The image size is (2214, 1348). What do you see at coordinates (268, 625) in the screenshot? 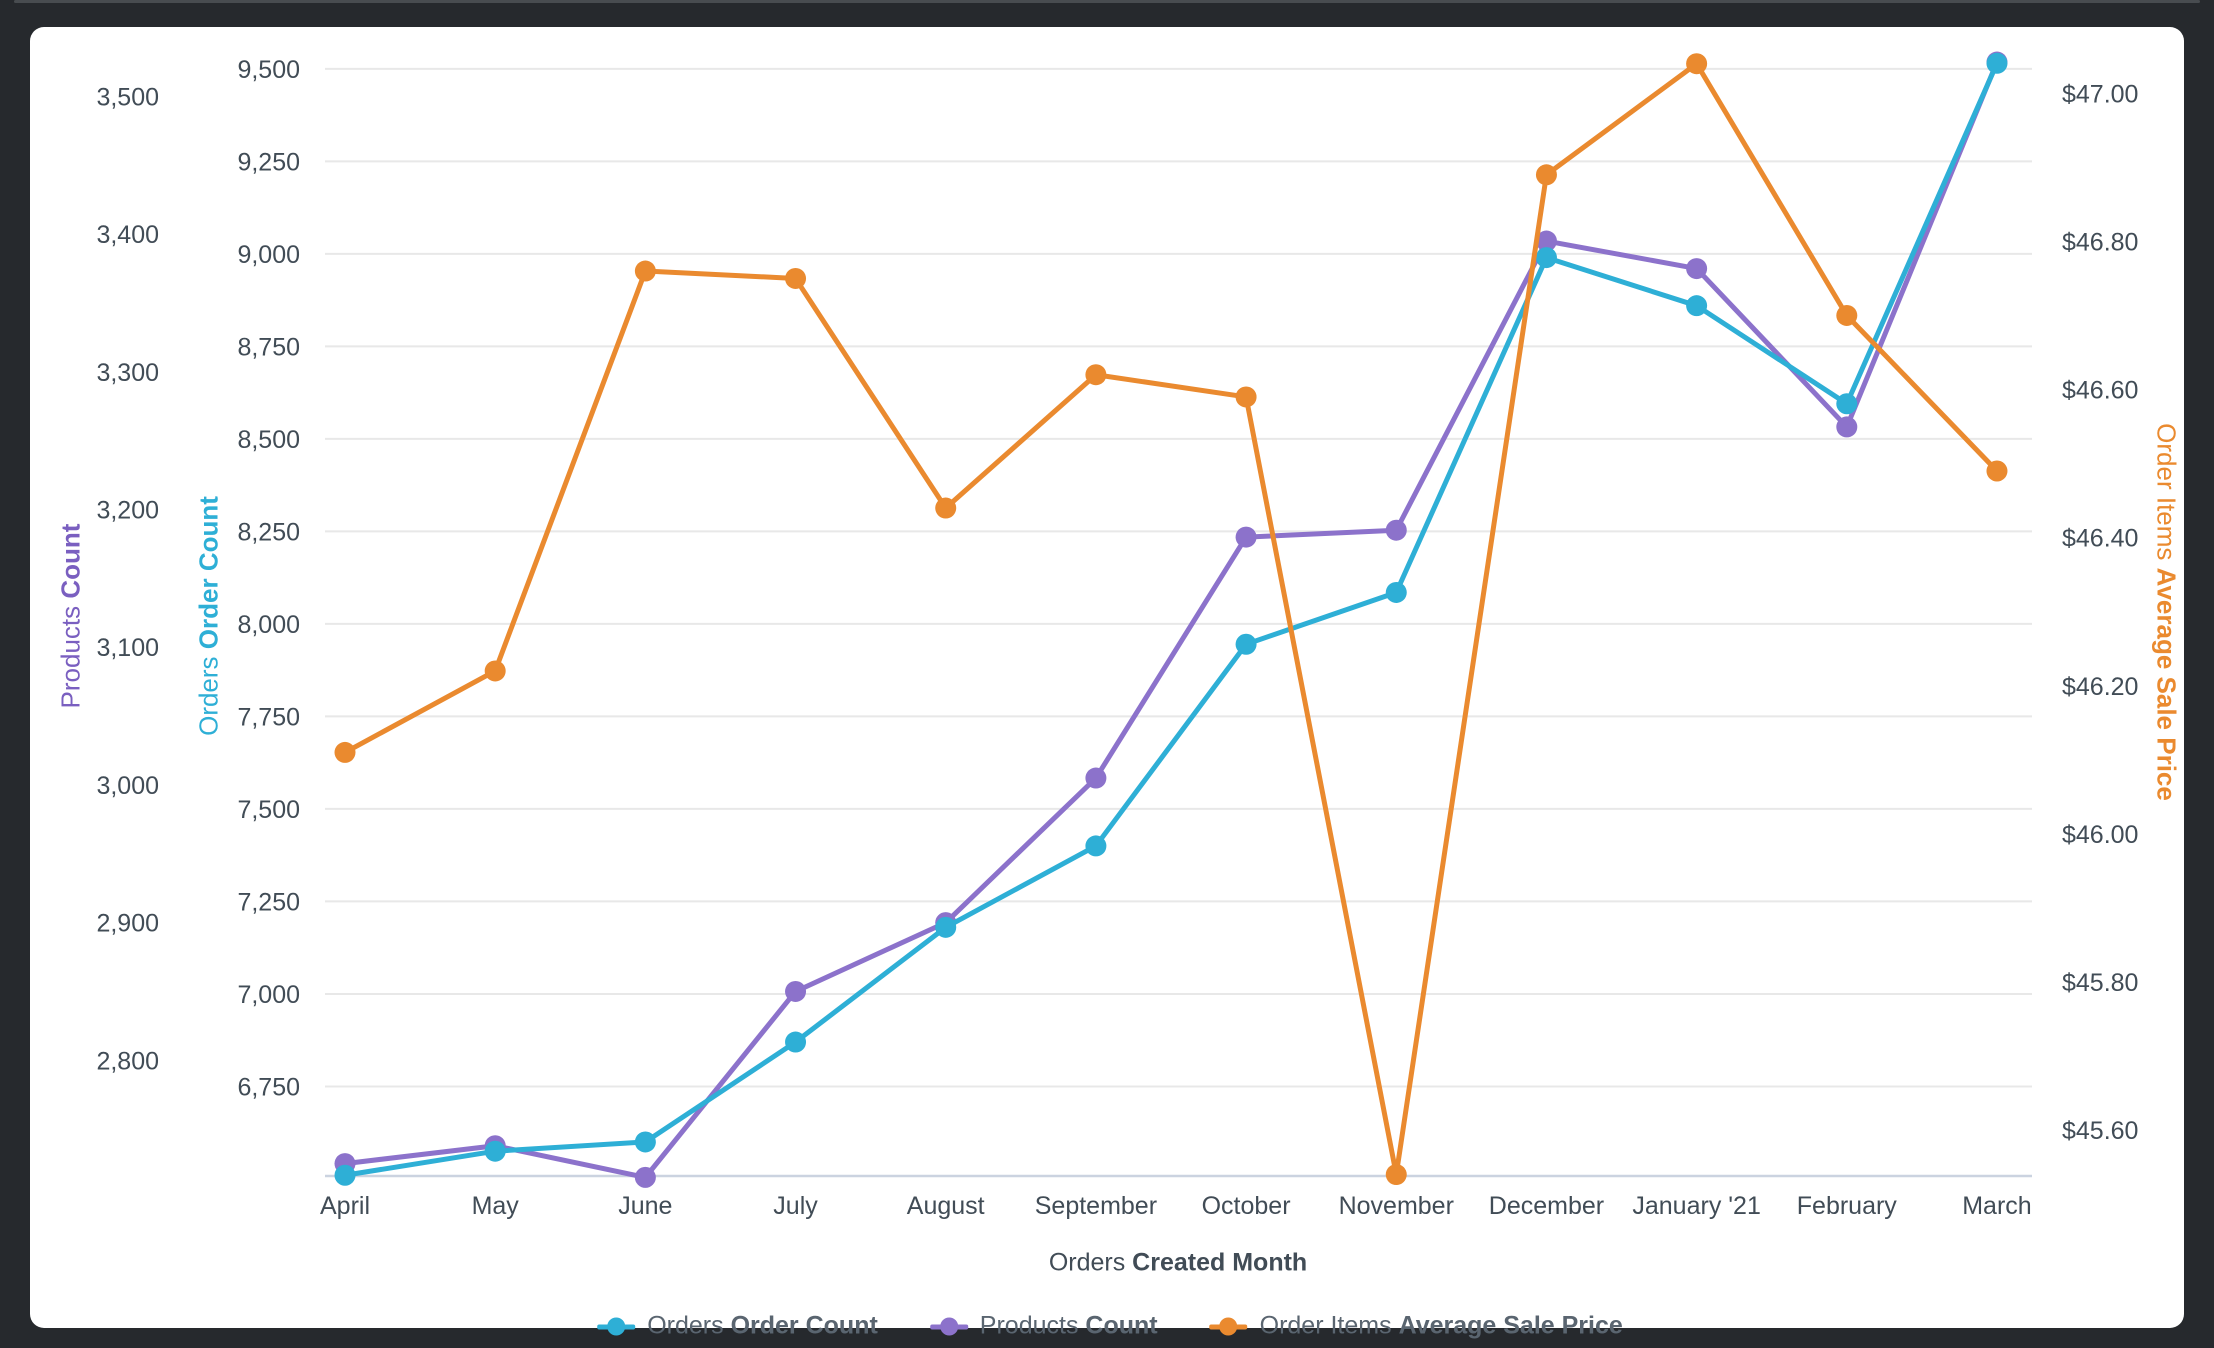
I see `orders-axis-tick-label: 8,000` at bounding box center [268, 625].